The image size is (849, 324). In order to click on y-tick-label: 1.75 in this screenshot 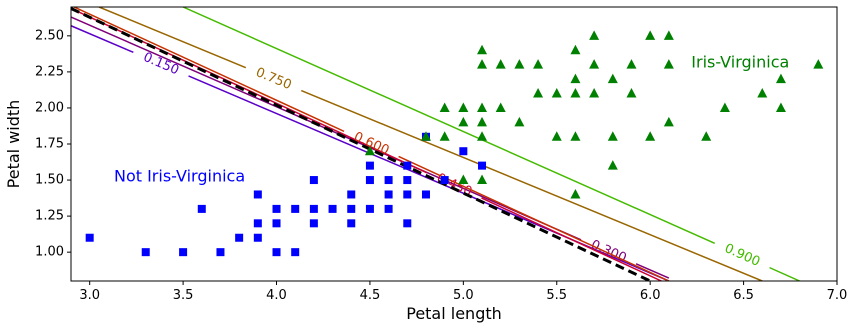, I will do `click(49, 144)`.